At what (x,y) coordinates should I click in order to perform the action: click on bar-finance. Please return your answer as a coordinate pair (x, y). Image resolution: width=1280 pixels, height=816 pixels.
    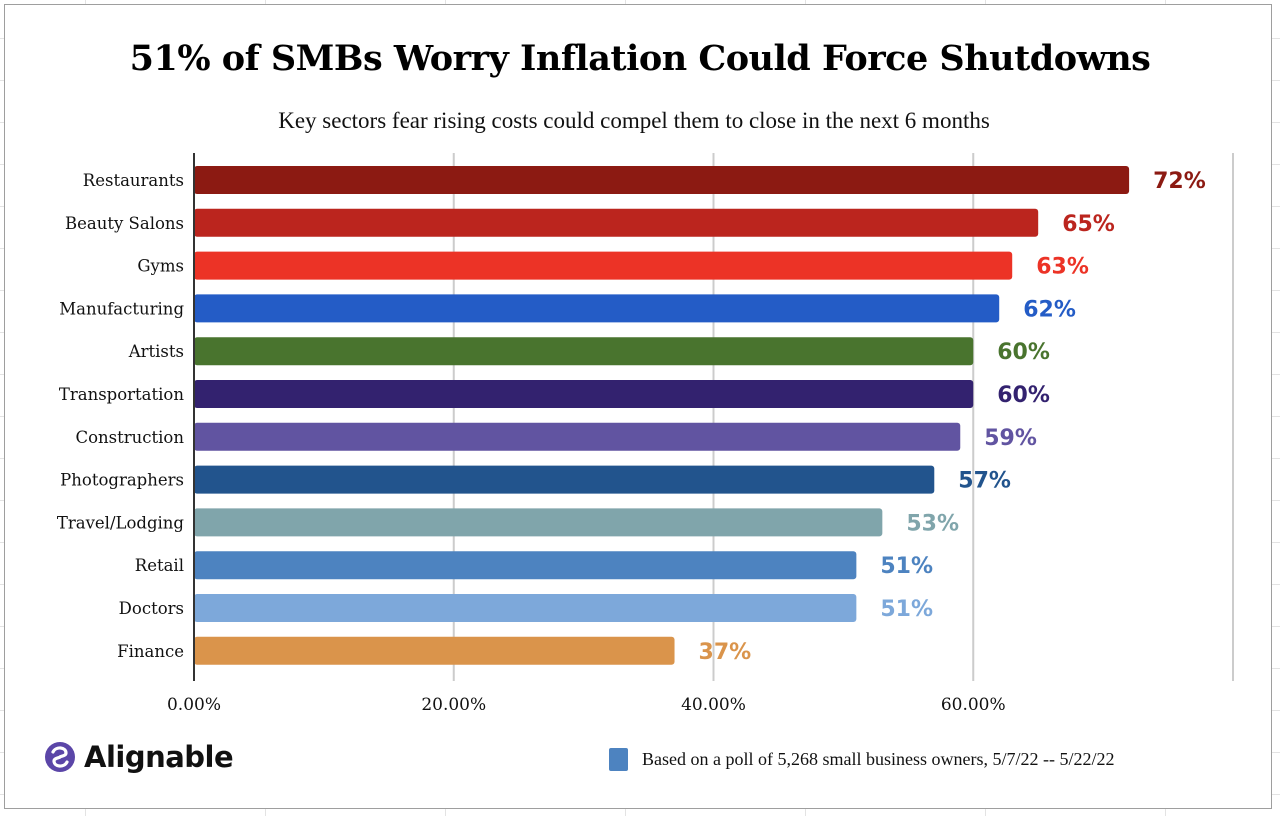
    Looking at the image, I should click on (434, 650).